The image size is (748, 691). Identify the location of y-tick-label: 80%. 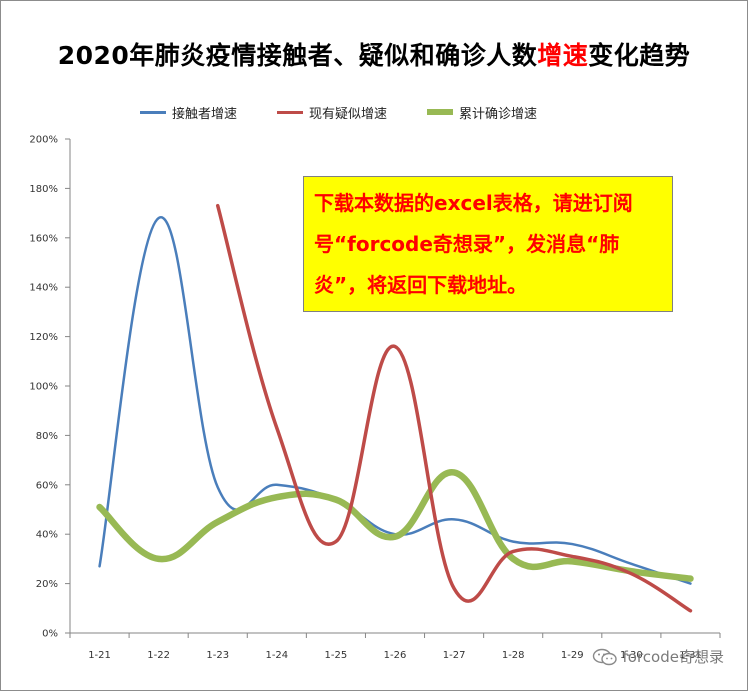
(47, 436).